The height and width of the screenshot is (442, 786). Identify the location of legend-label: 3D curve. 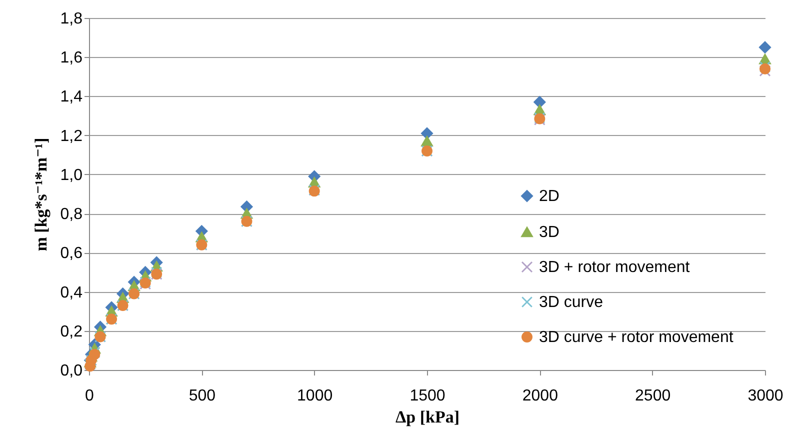
(571, 302).